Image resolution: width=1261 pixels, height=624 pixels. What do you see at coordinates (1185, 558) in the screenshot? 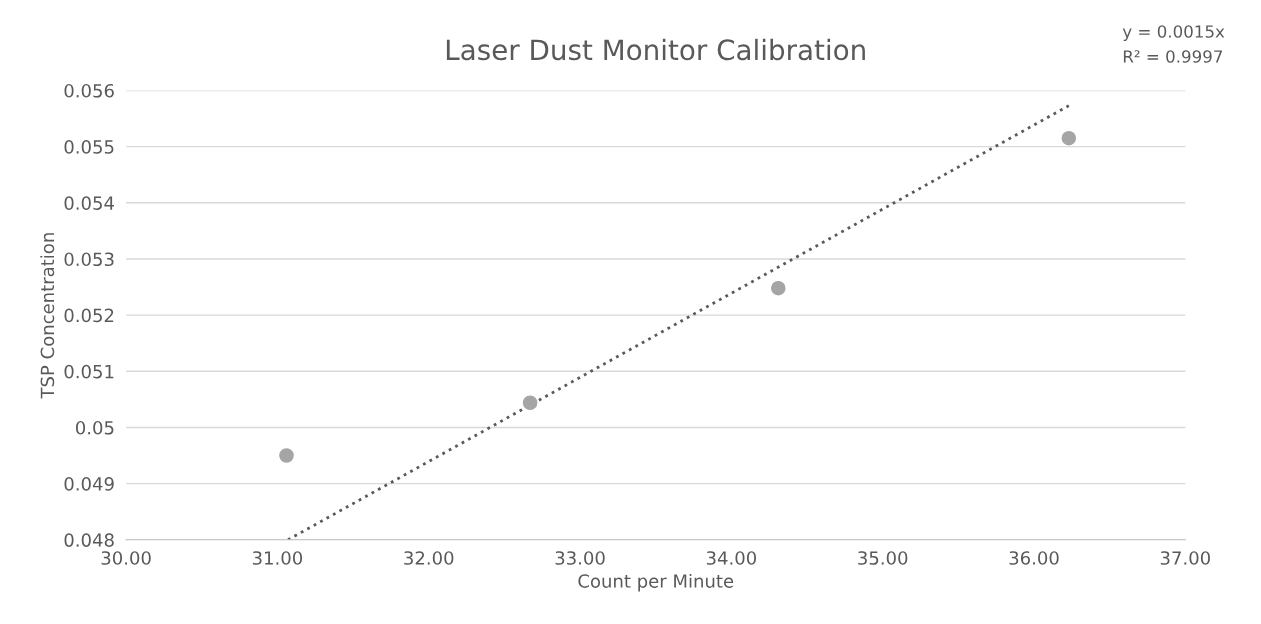
I see `x-tick-label: 37.00` at bounding box center [1185, 558].